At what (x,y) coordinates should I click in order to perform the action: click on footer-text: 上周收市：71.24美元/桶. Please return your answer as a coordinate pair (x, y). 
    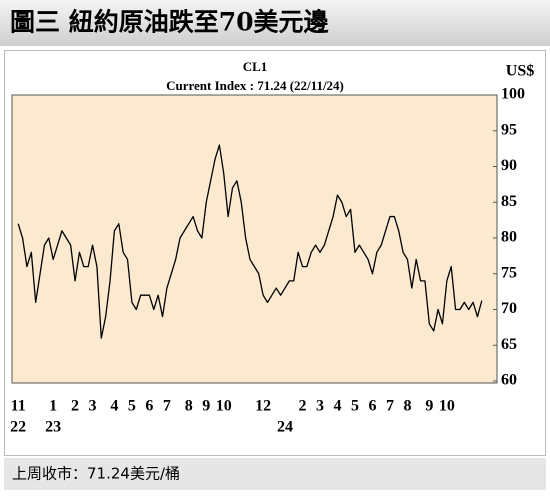
    Looking at the image, I should click on (96, 474).